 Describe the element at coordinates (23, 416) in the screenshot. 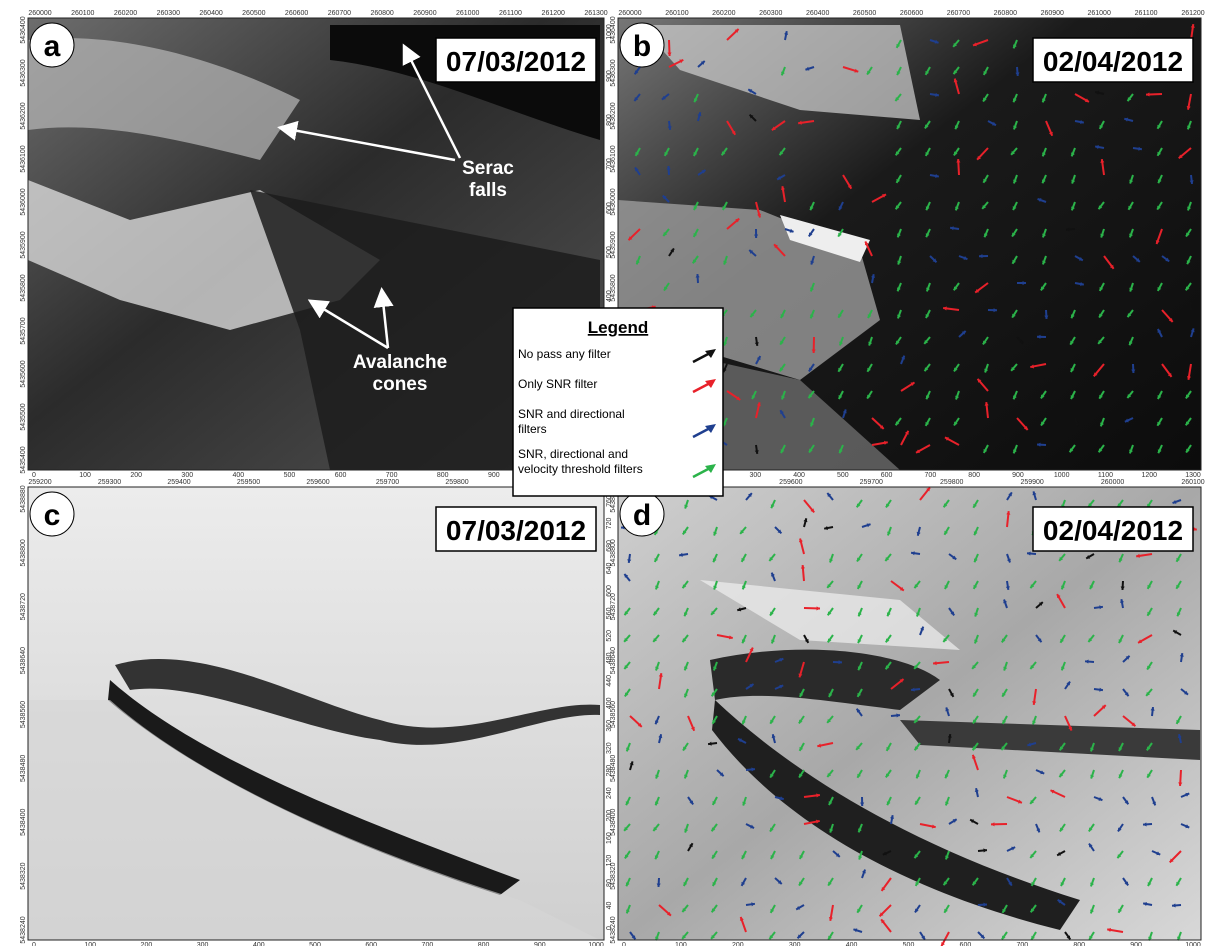

I see `left-tick-label: 5435500` at that location.